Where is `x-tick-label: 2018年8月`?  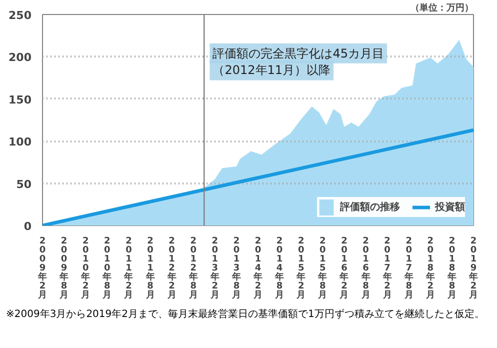
x-tick-label: 2018年8月 is located at coordinates (451, 268).